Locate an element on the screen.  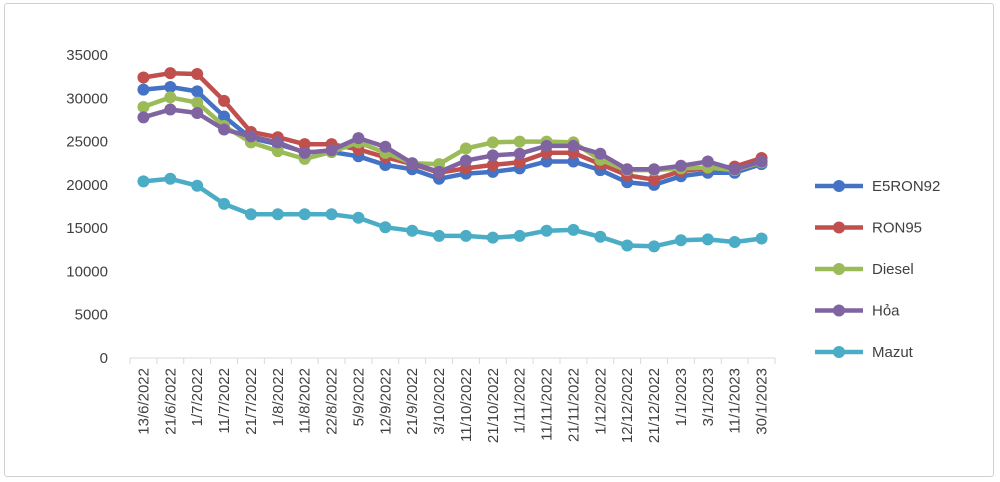
x-tick-label: 1/1/2023 is located at coordinates (681, 397).